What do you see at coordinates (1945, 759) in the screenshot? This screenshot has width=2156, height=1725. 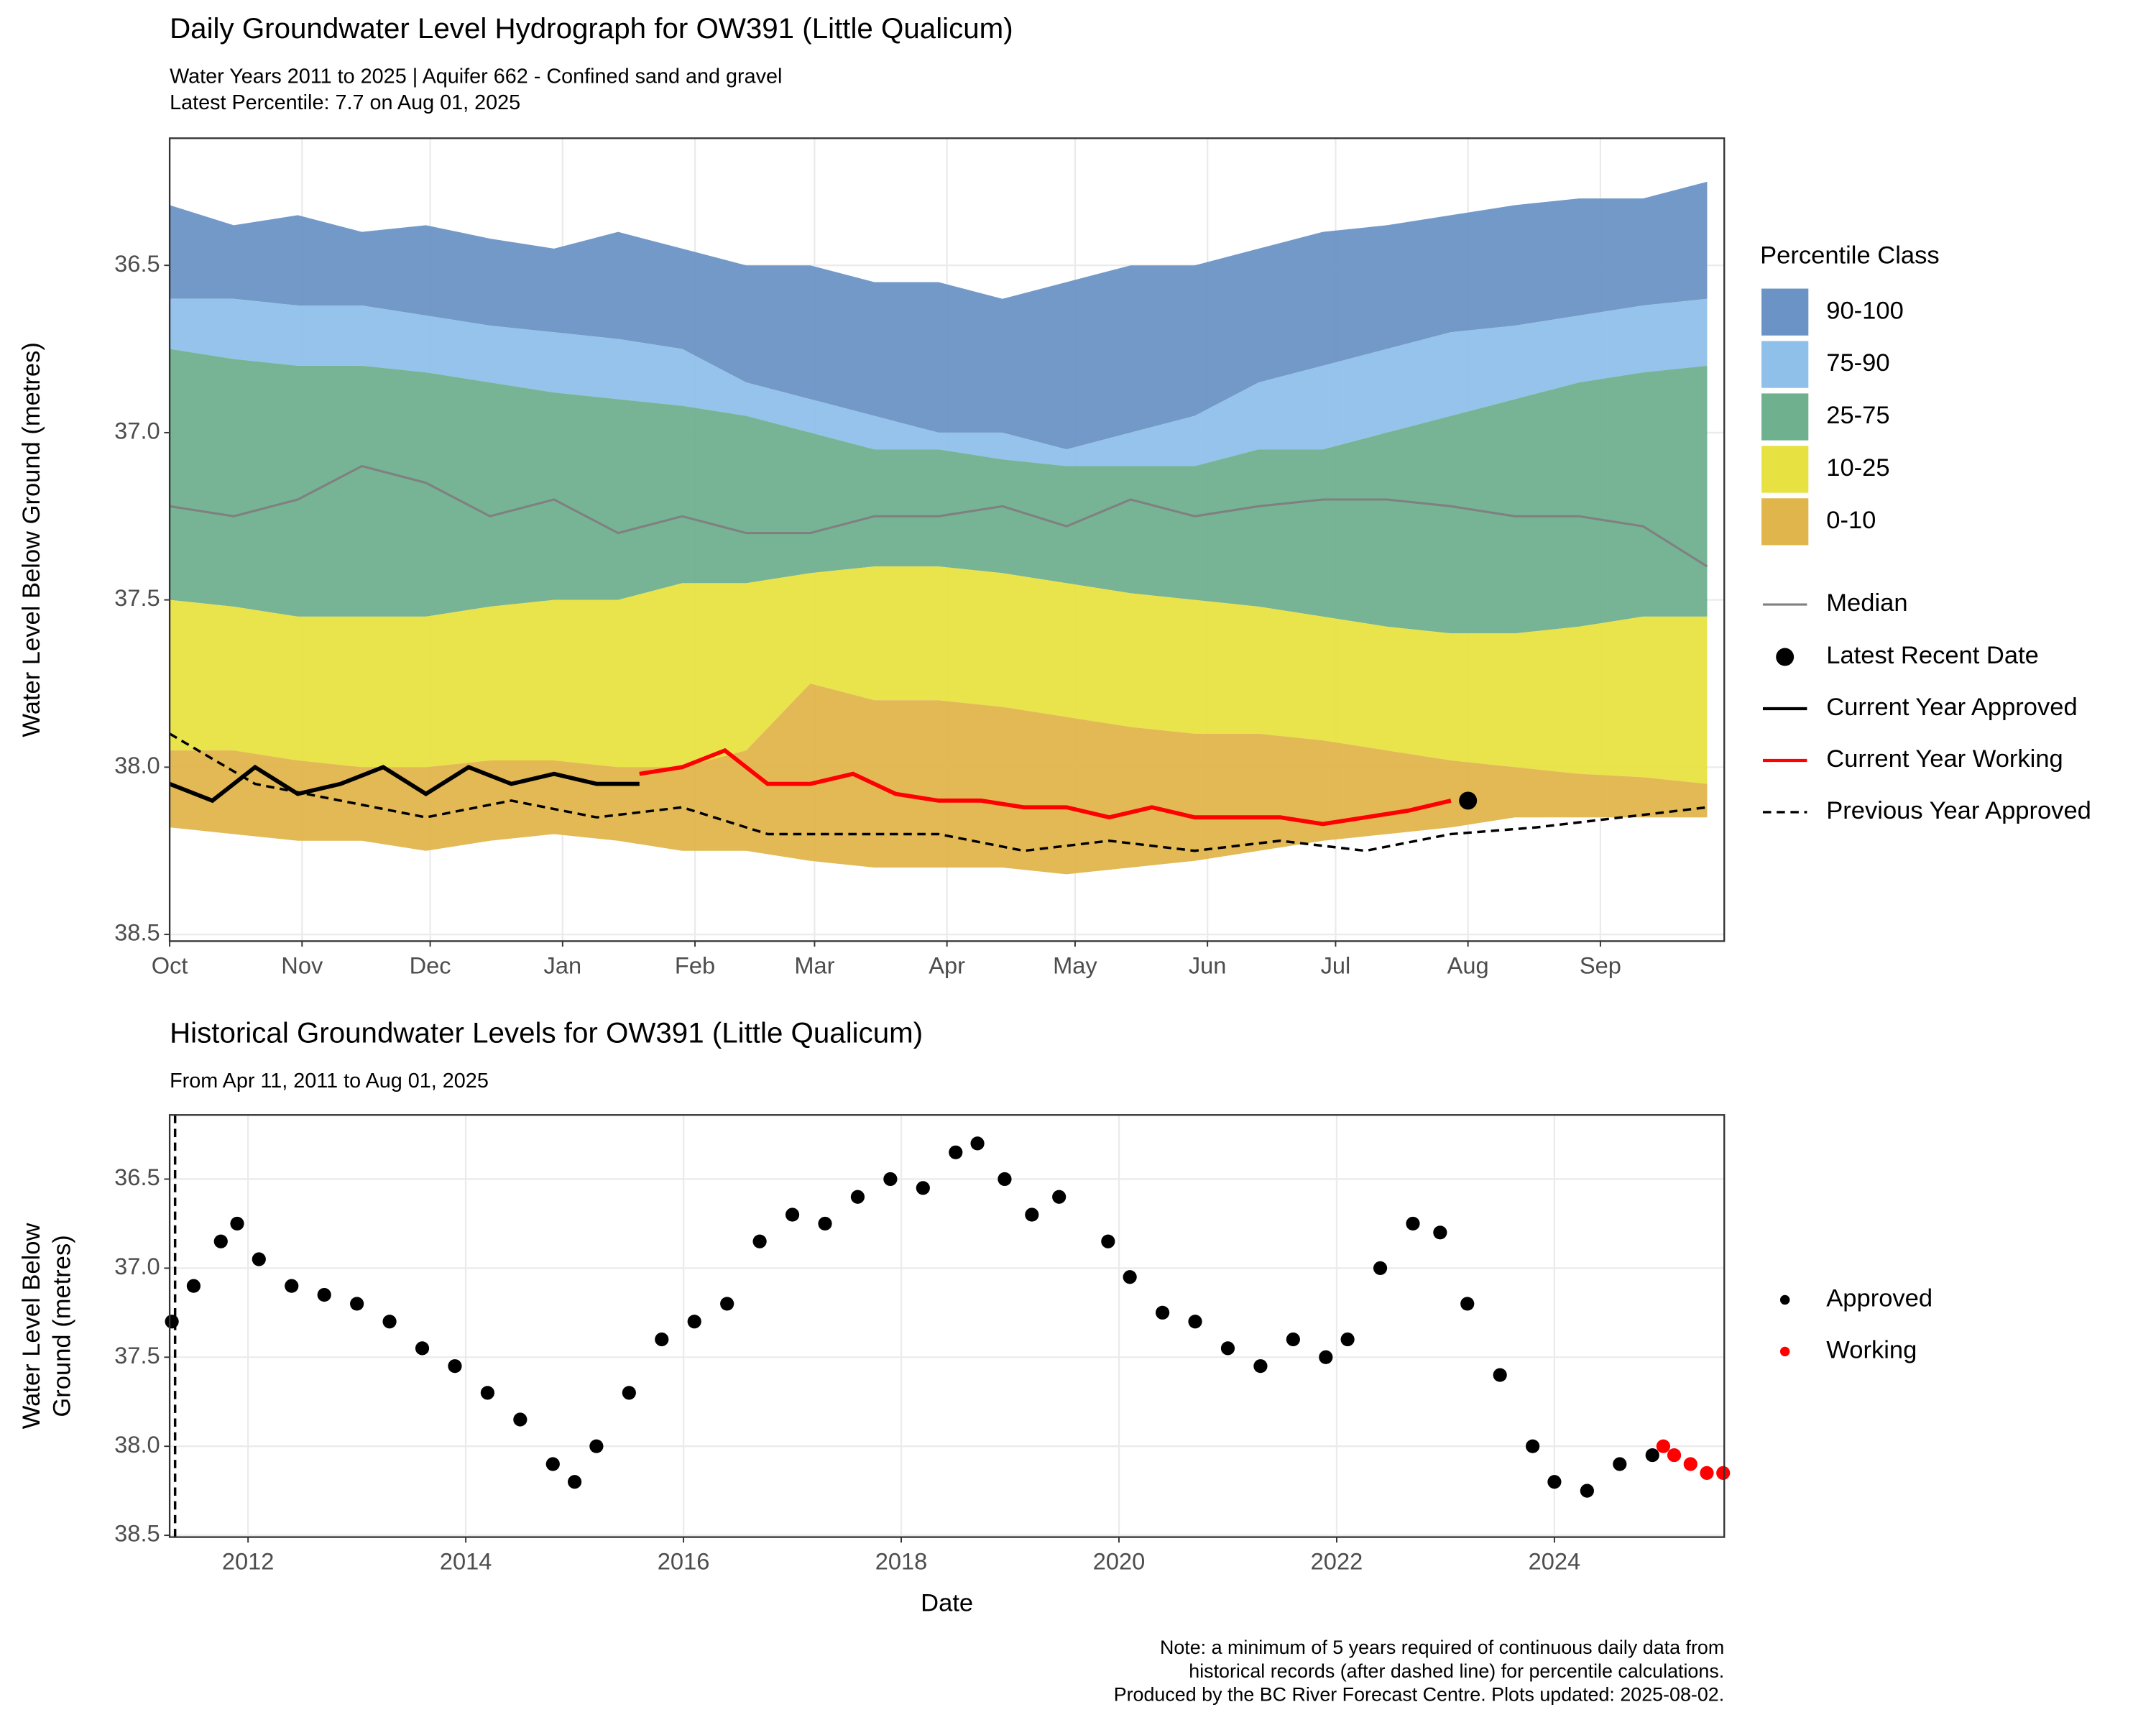 I see `legend-label: Current Year Working` at bounding box center [1945, 759].